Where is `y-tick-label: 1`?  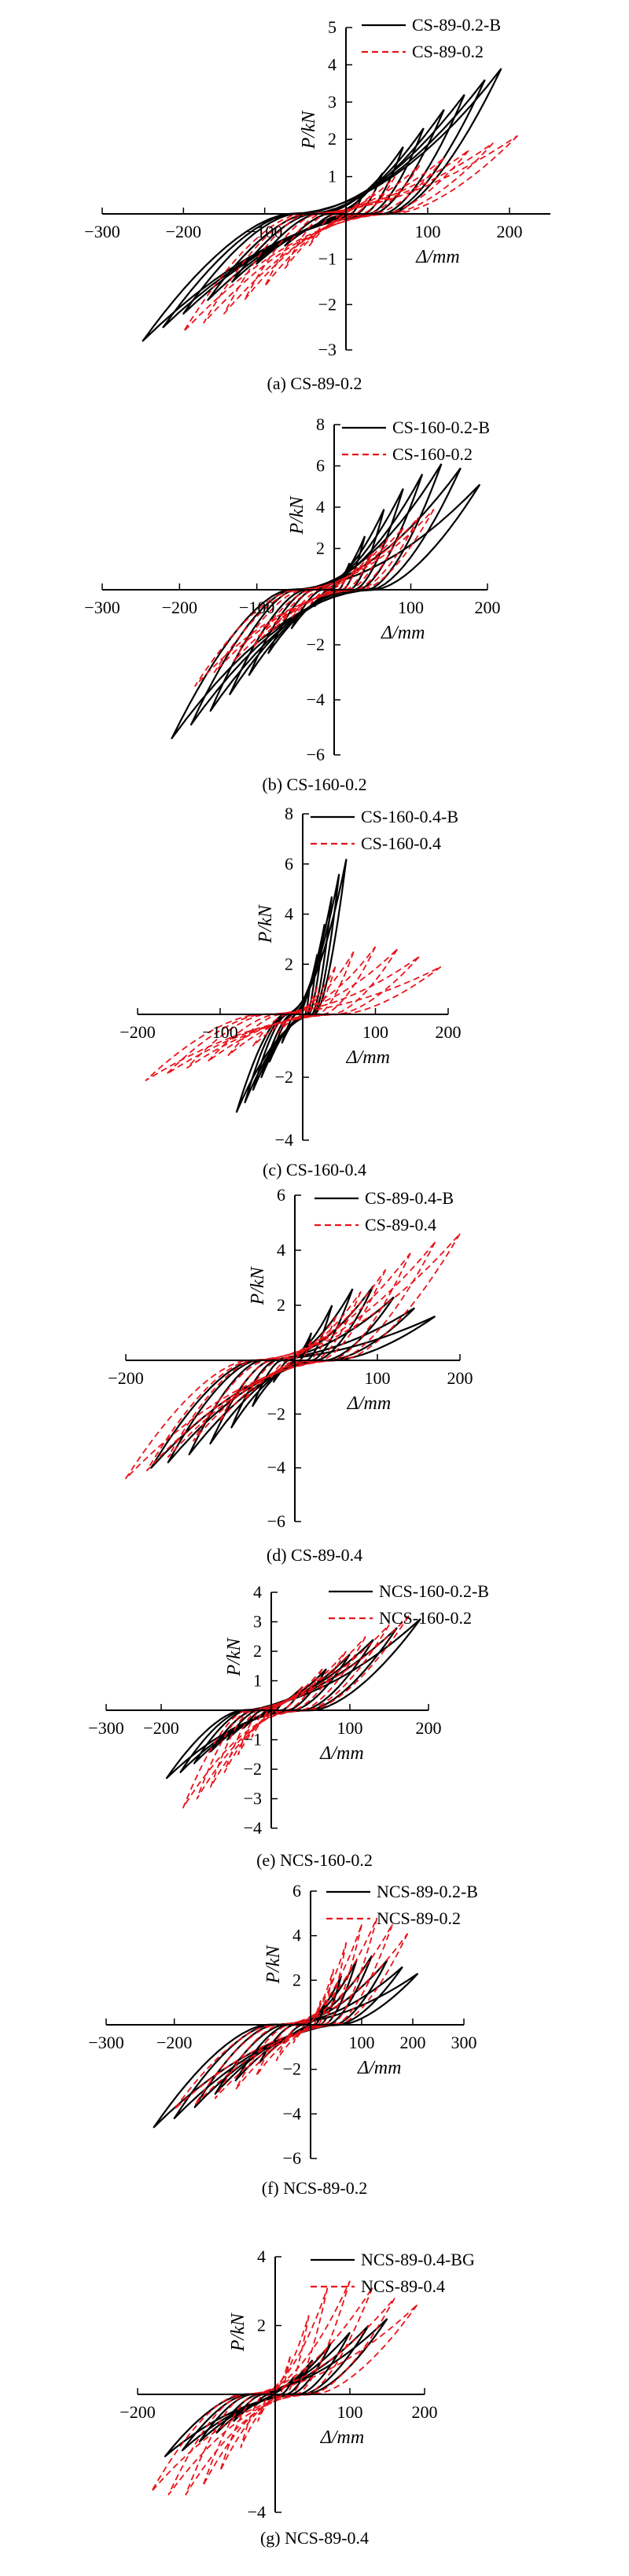 y-tick-label: 1 is located at coordinates (257, 1681).